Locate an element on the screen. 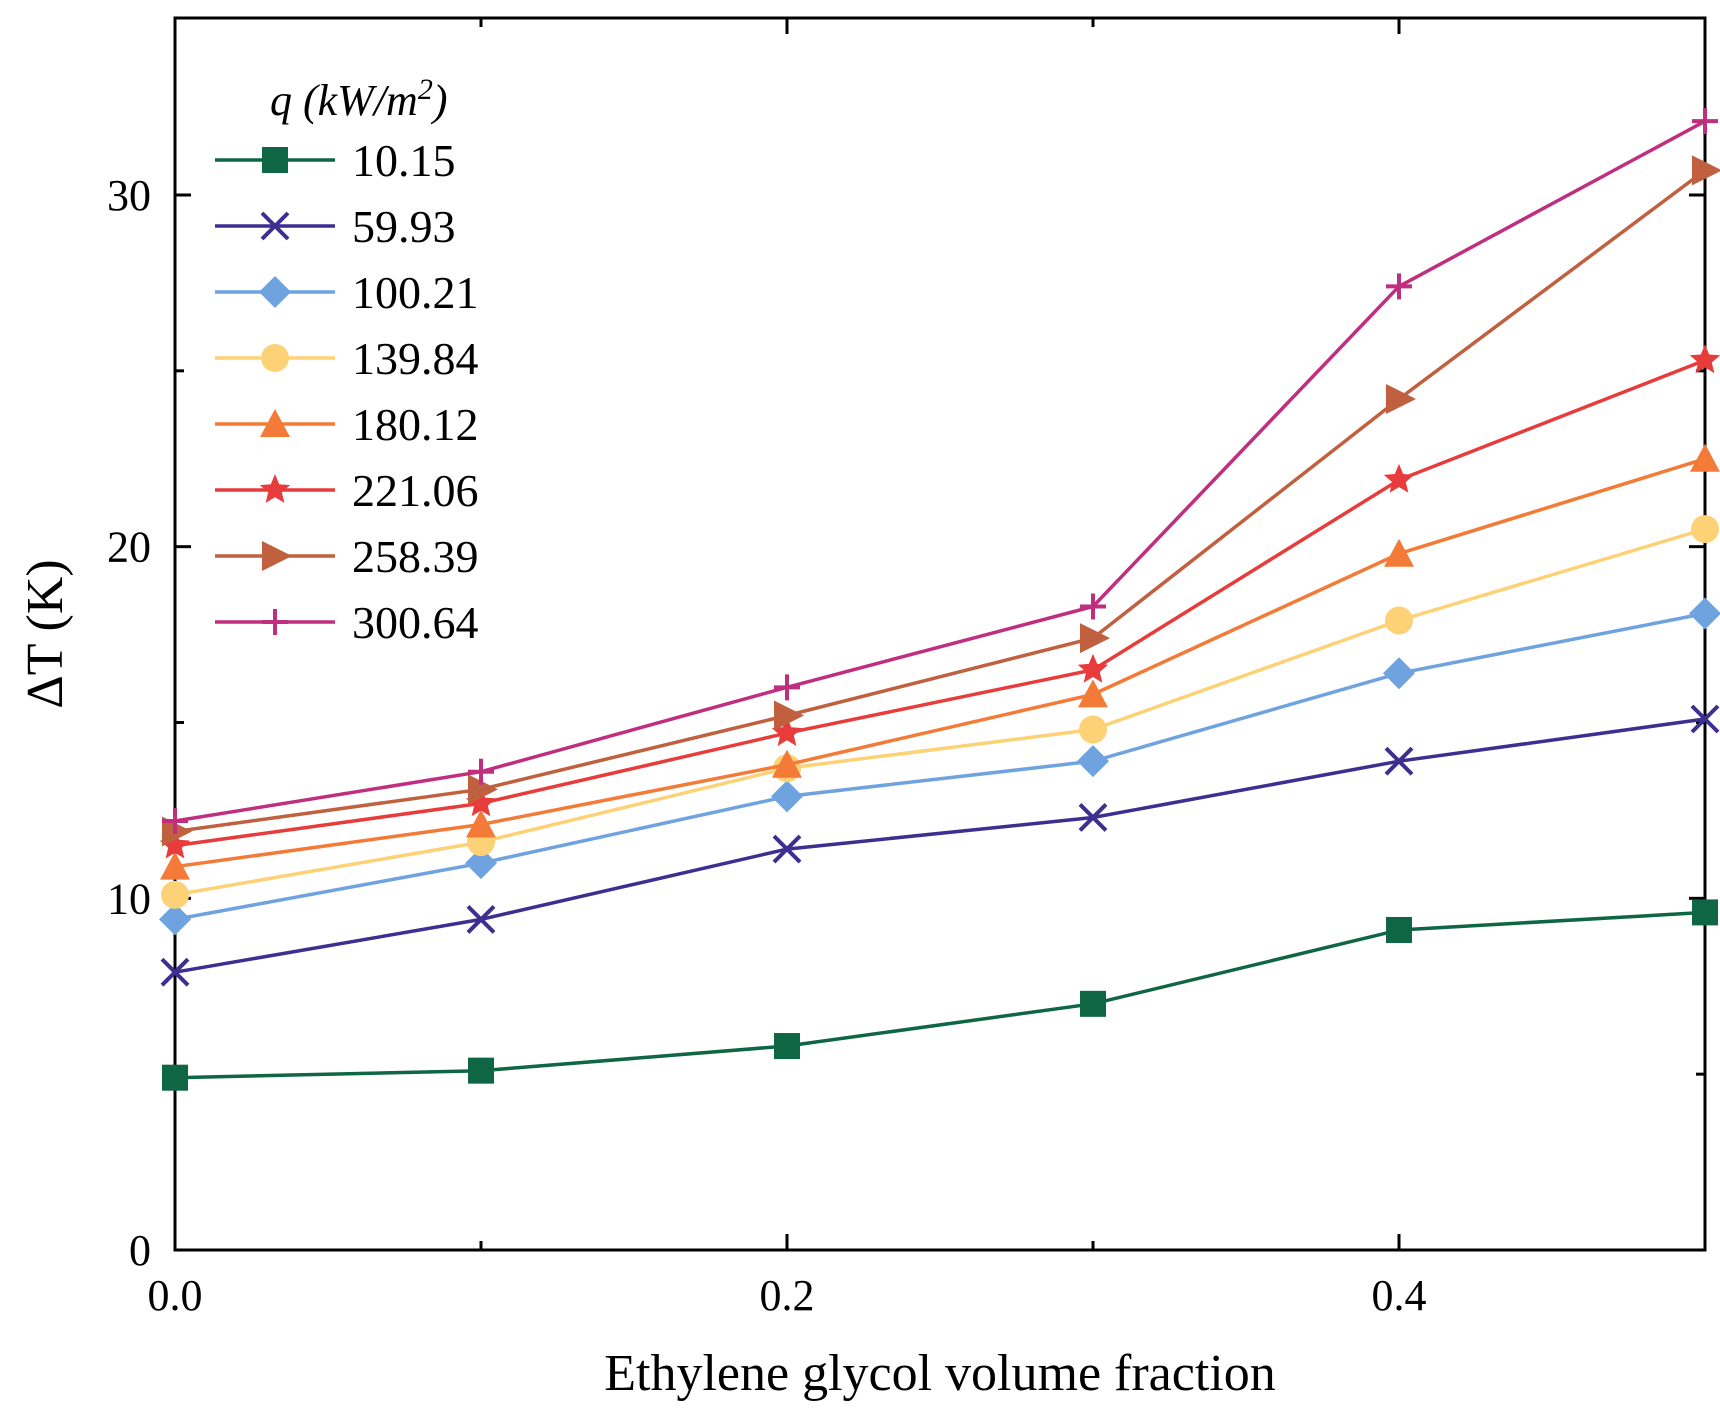  legend-label: 300.64 is located at coordinates (415, 622).